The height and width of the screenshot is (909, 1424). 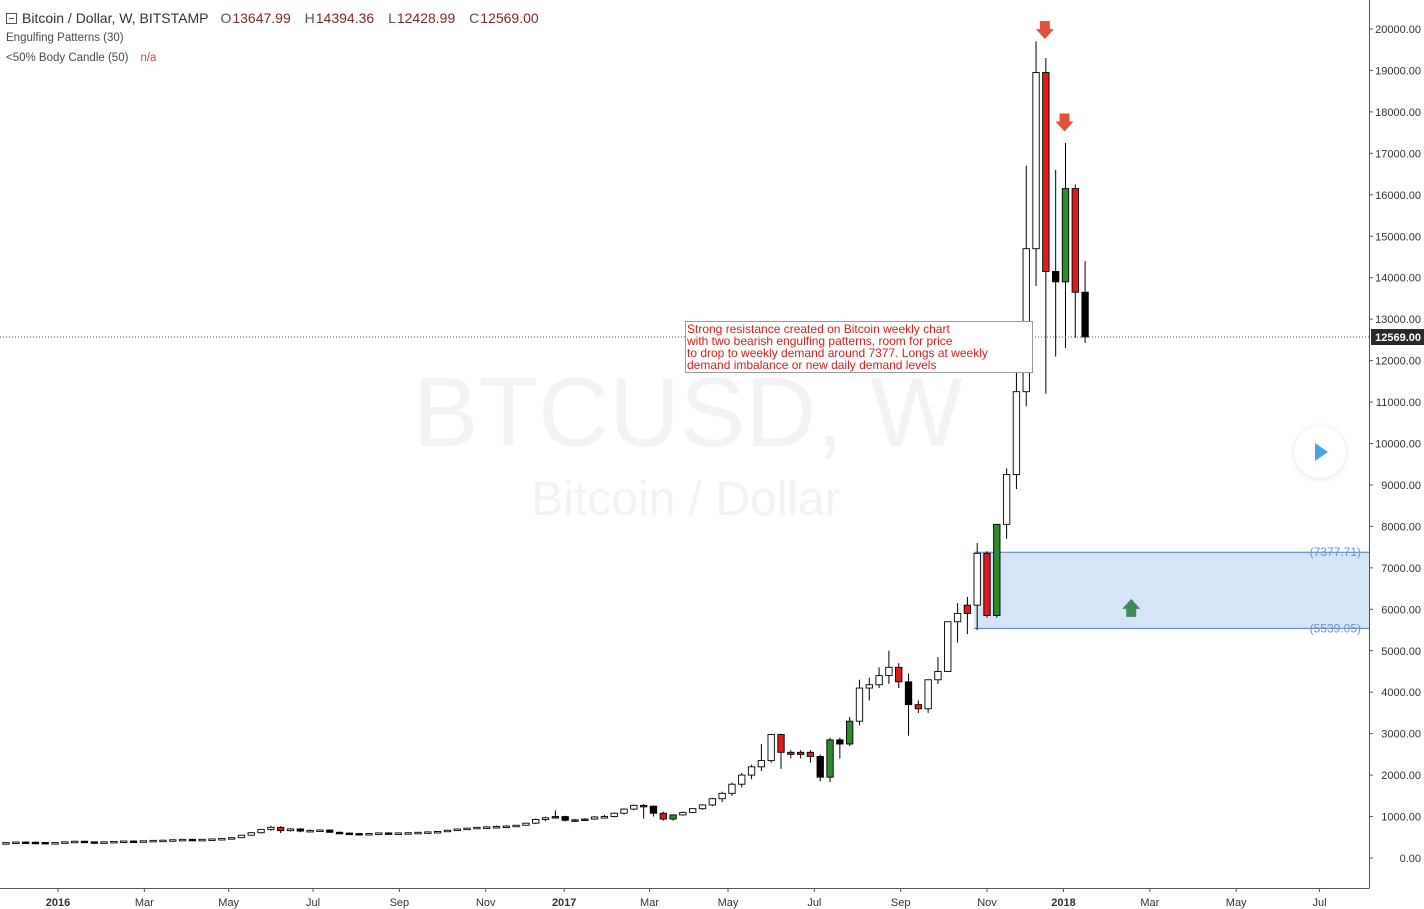 I want to click on indicator-body-candle-value: n/a, so click(x=148, y=58).